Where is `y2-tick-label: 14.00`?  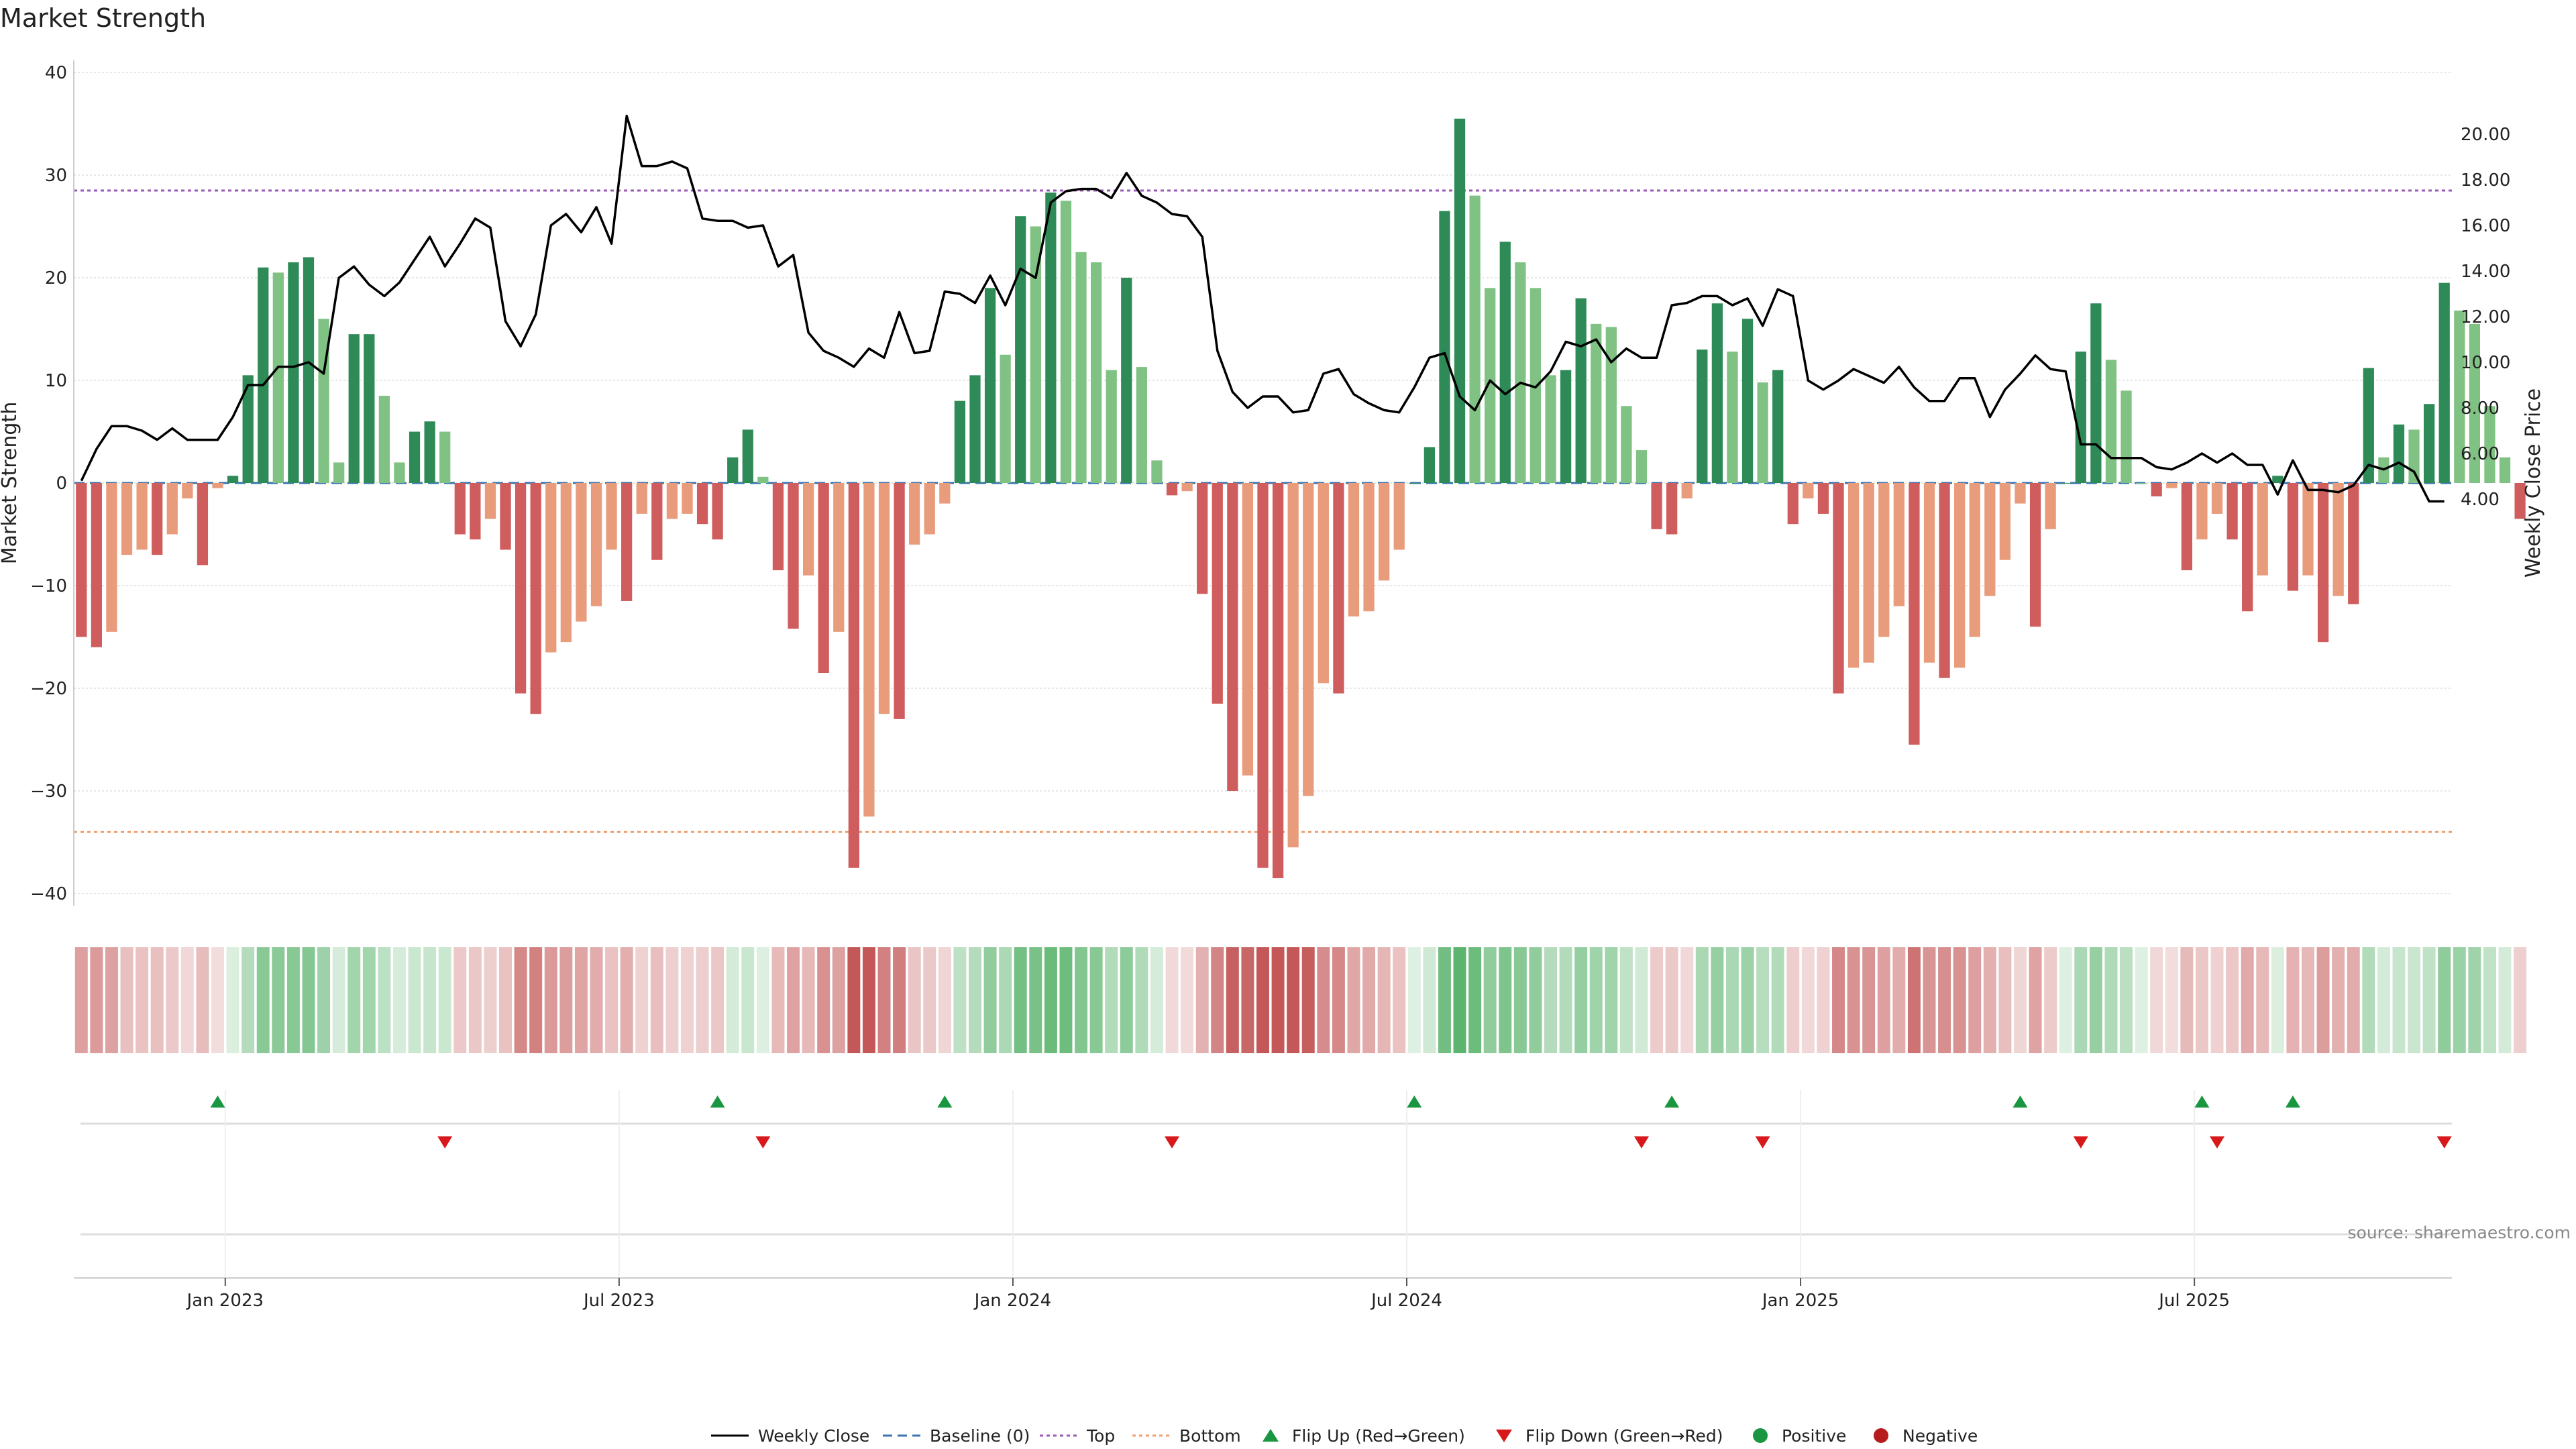 y2-tick-label: 14.00 is located at coordinates (2485, 272).